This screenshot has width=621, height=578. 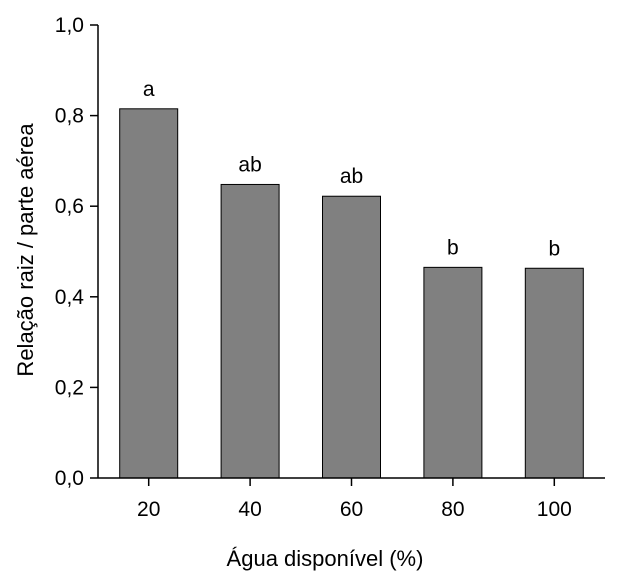 What do you see at coordinates (149, 89) in the screenshot?
I see `bar-data-label: a` at bounding box center [149, 89].